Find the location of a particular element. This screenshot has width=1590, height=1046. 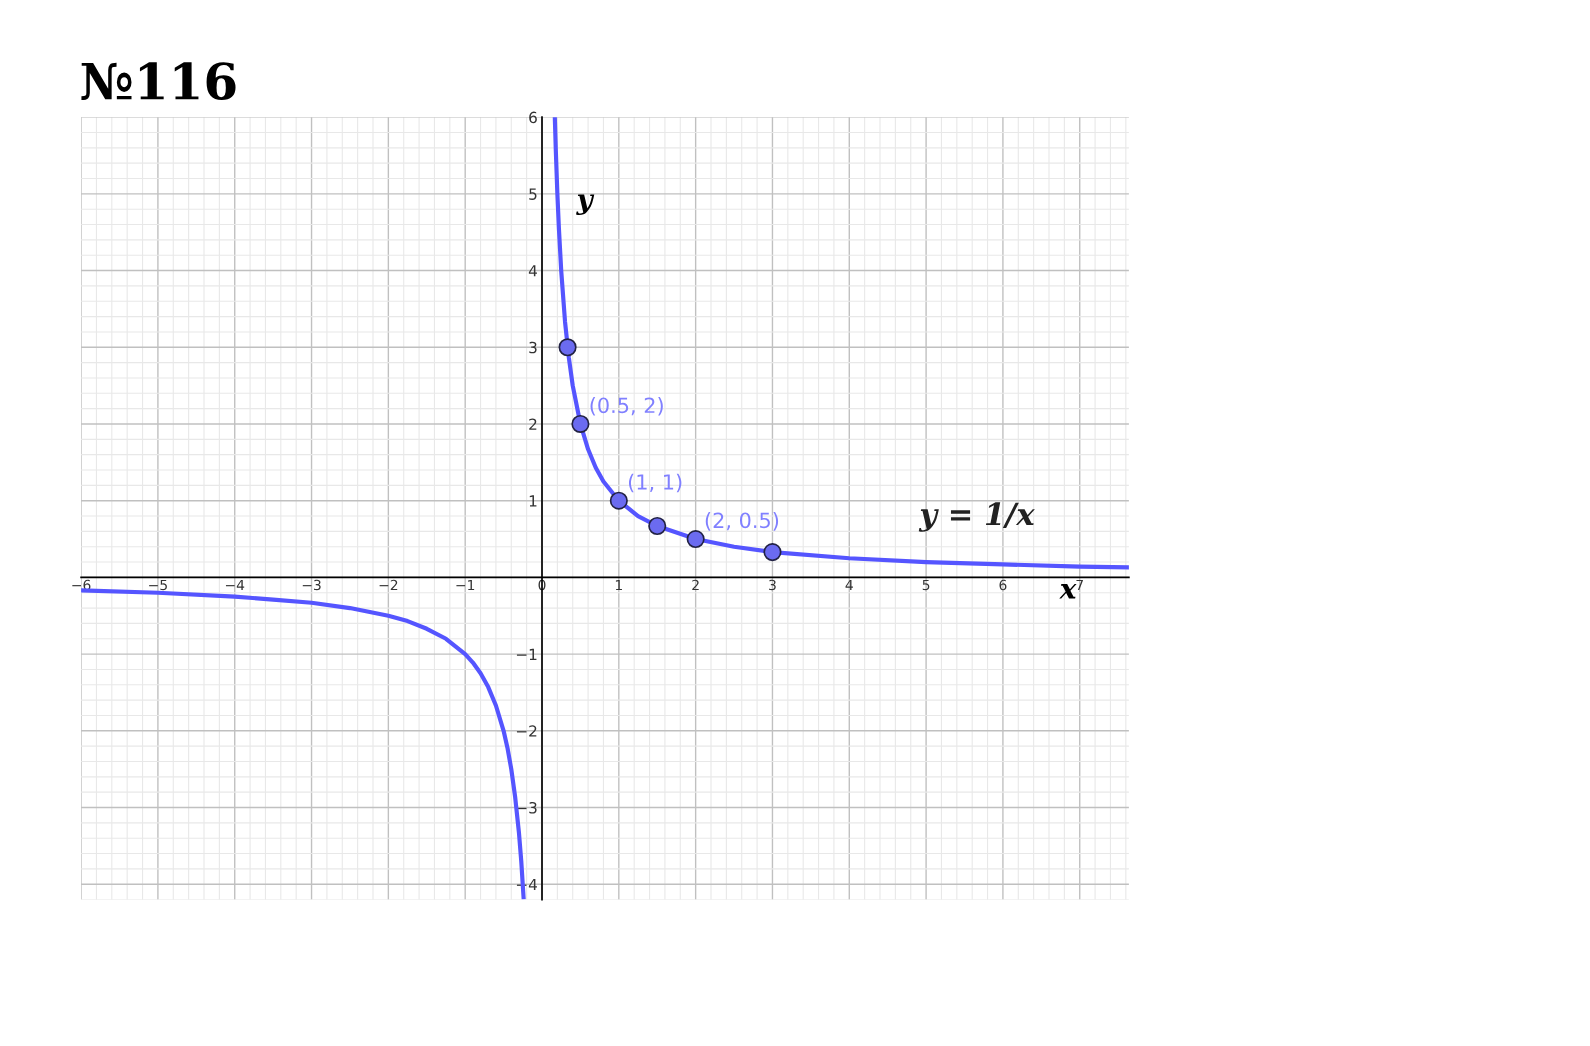

x-tick-label: 6 is located at coordinates (1003, 585).